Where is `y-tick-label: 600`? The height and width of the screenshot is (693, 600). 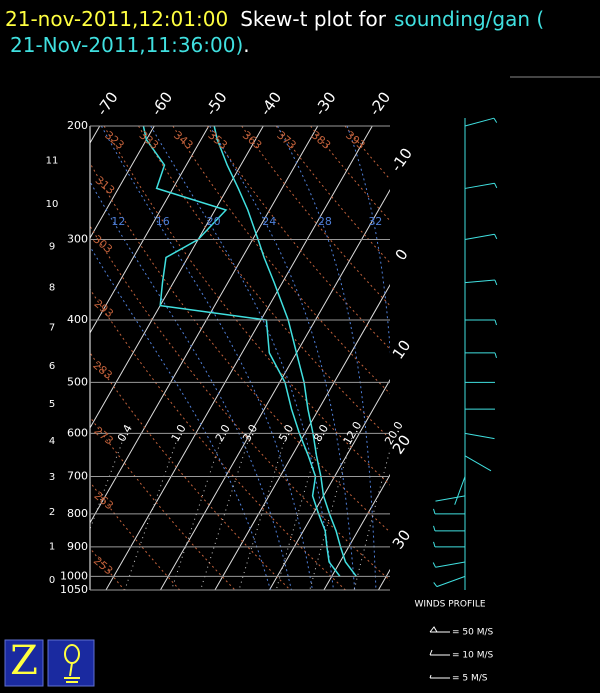 y-tick-label: 600 is located at coordinates (77, 432).